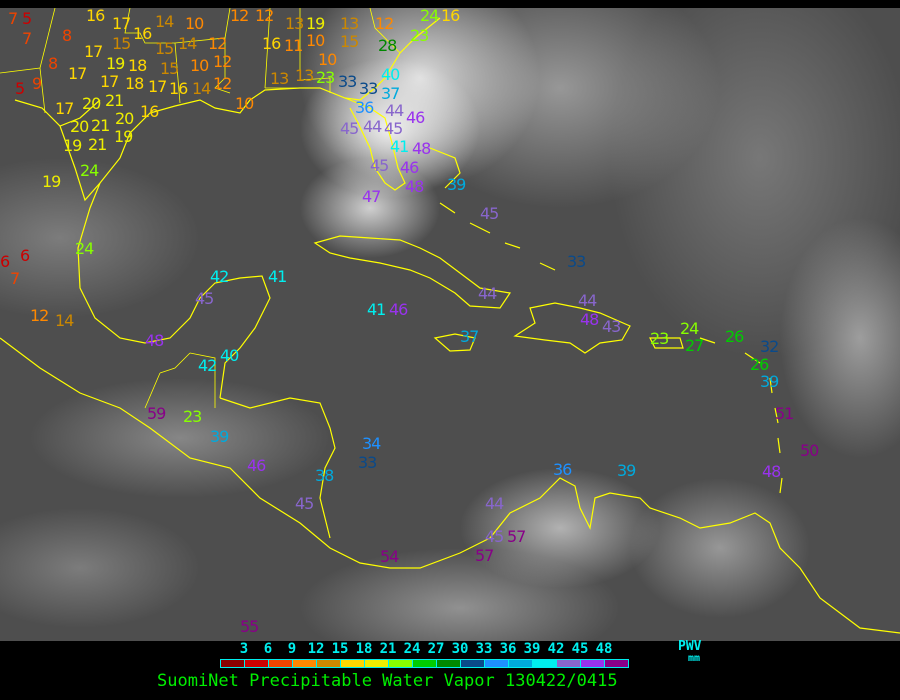 This screenshot has width=900, height=700. I want to click on legend-tick-label: 24, so click(412, 649).